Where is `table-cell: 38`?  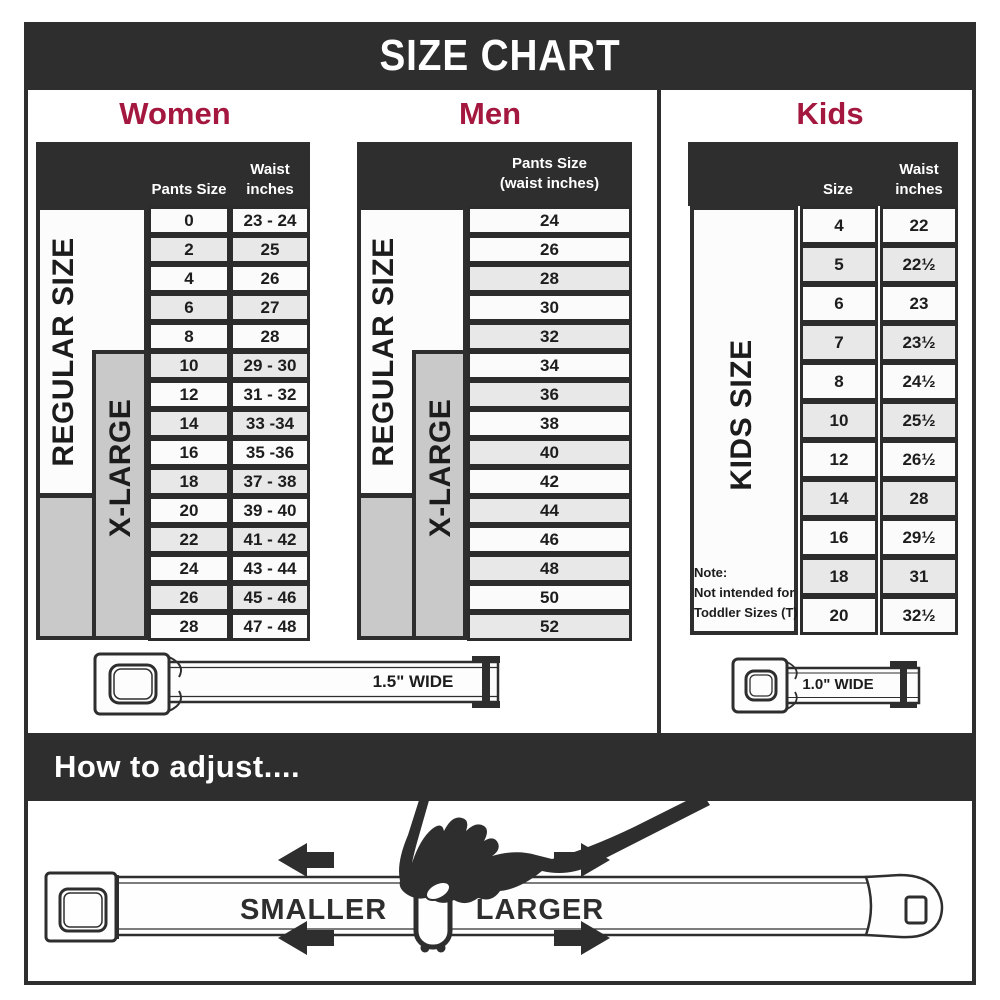 table-cell: 38 is located at coordinates (549, 423).